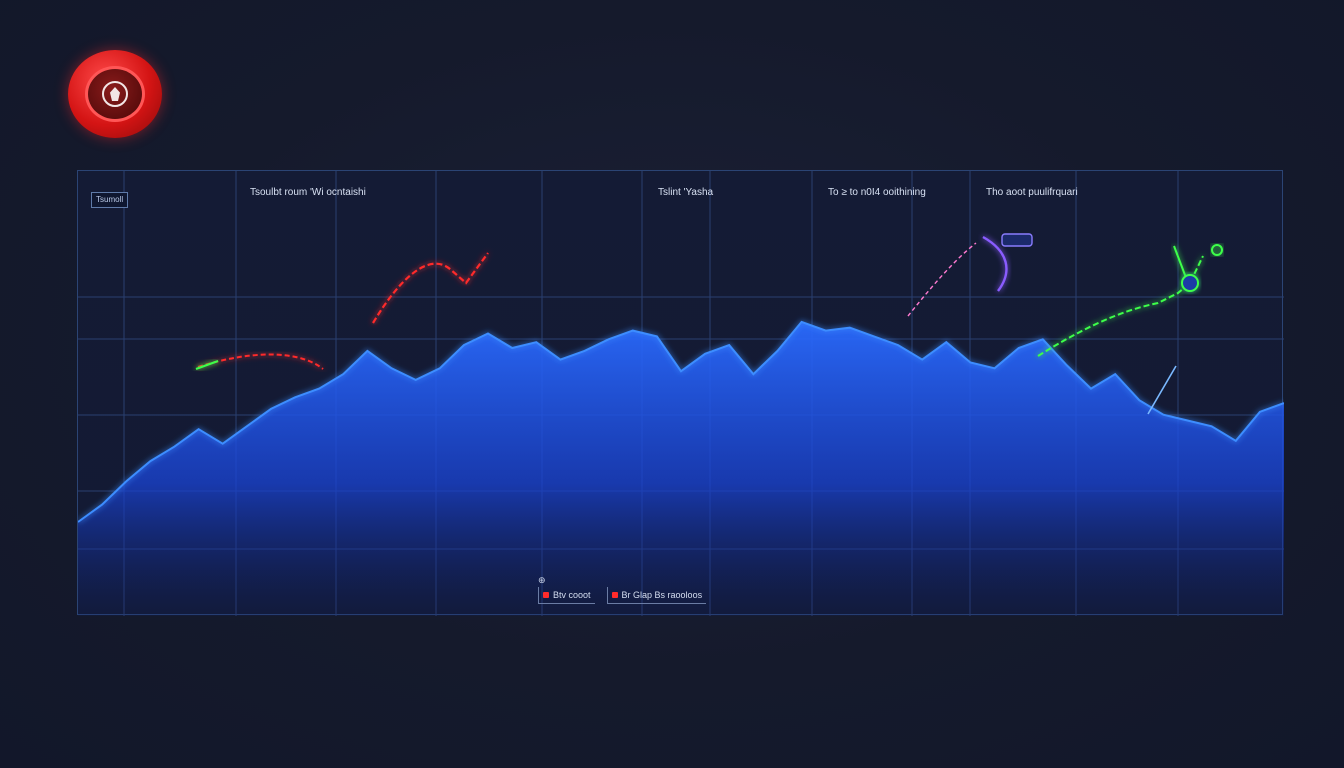  Describe the element at coordinates (1190, 283) in the screenshot. I see `green-marker-large` at that location.